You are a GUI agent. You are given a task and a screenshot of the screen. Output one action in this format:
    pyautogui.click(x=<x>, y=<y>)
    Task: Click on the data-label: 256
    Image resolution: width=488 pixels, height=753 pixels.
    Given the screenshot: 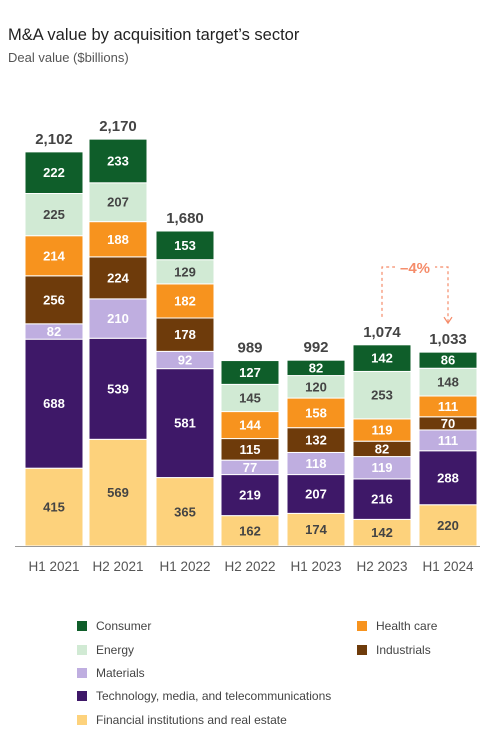 What is the action you would take?
    pyautogui.click(x=54, y=299)
    